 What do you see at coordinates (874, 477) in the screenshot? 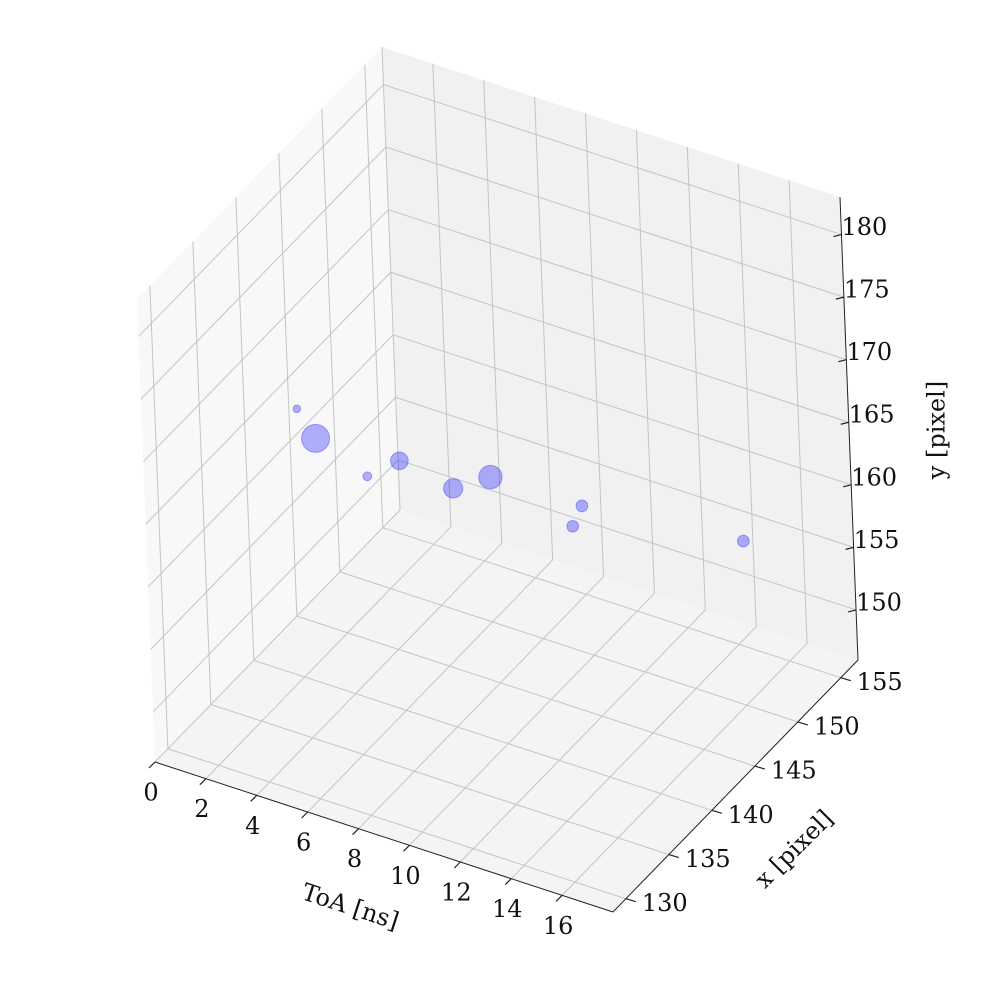
I see `z-tick-label: 160` at bounding box center [874, 477].